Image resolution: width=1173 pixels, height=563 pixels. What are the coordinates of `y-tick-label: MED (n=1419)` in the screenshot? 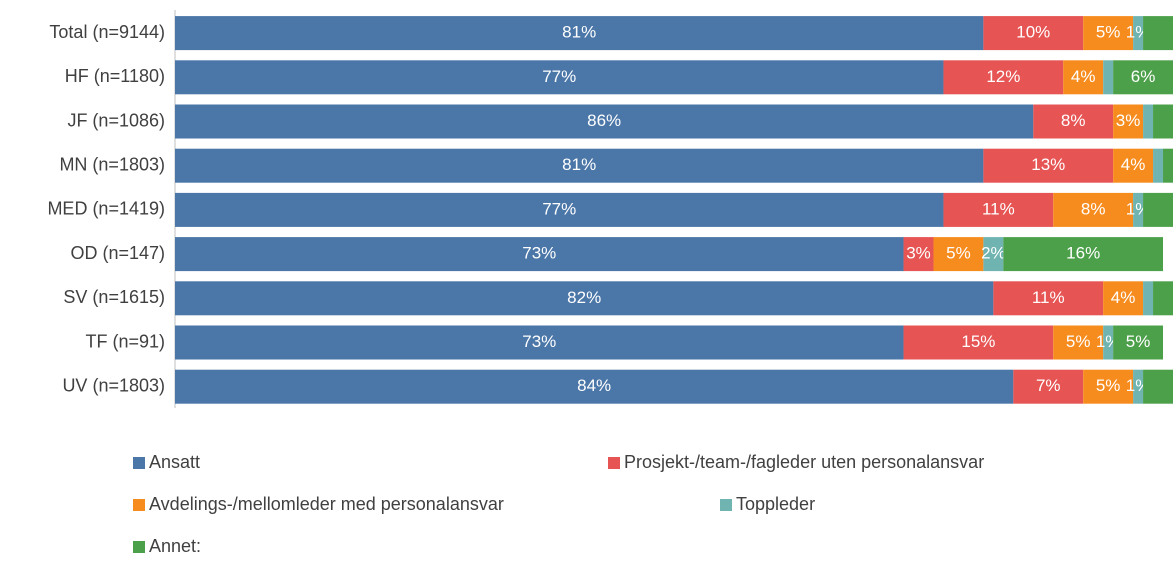 It's located at (106, 209).